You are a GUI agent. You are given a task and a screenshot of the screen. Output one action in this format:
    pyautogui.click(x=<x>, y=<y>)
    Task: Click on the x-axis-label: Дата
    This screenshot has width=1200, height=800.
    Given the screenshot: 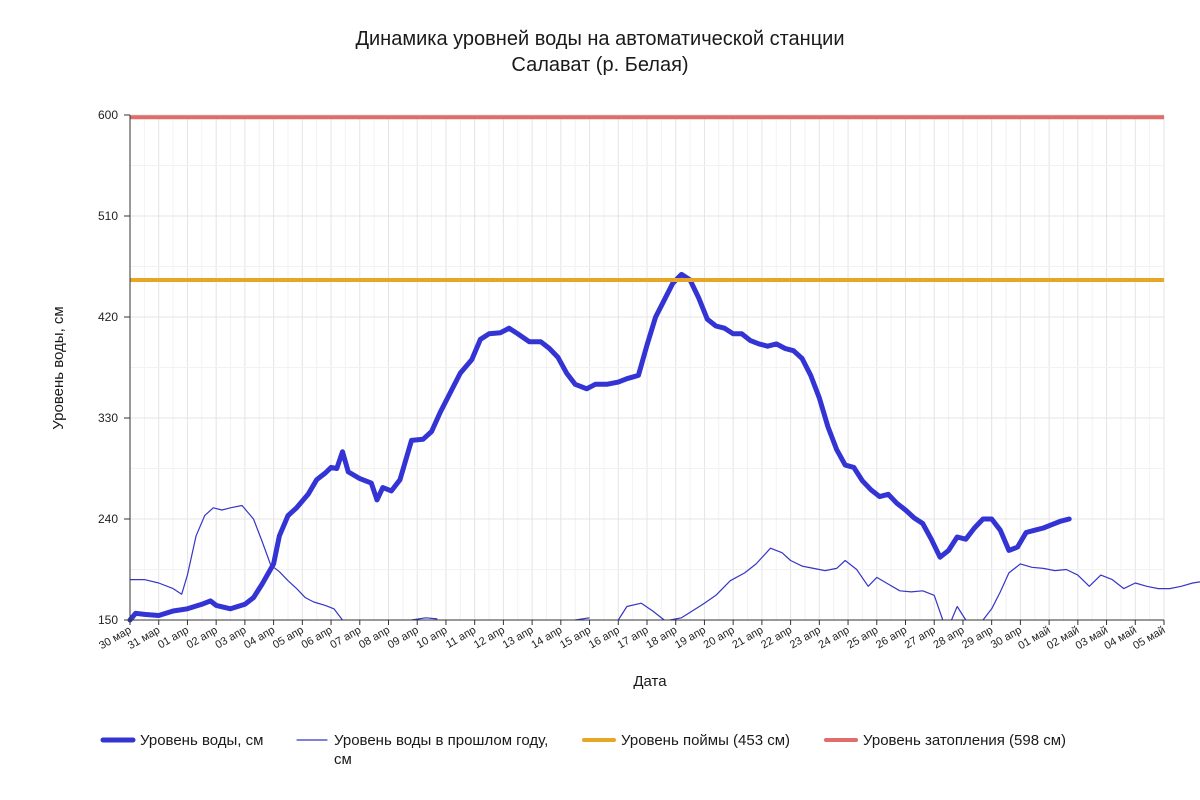 What is the action you would take?
    pyautogui.click(x=650, y=681)
    